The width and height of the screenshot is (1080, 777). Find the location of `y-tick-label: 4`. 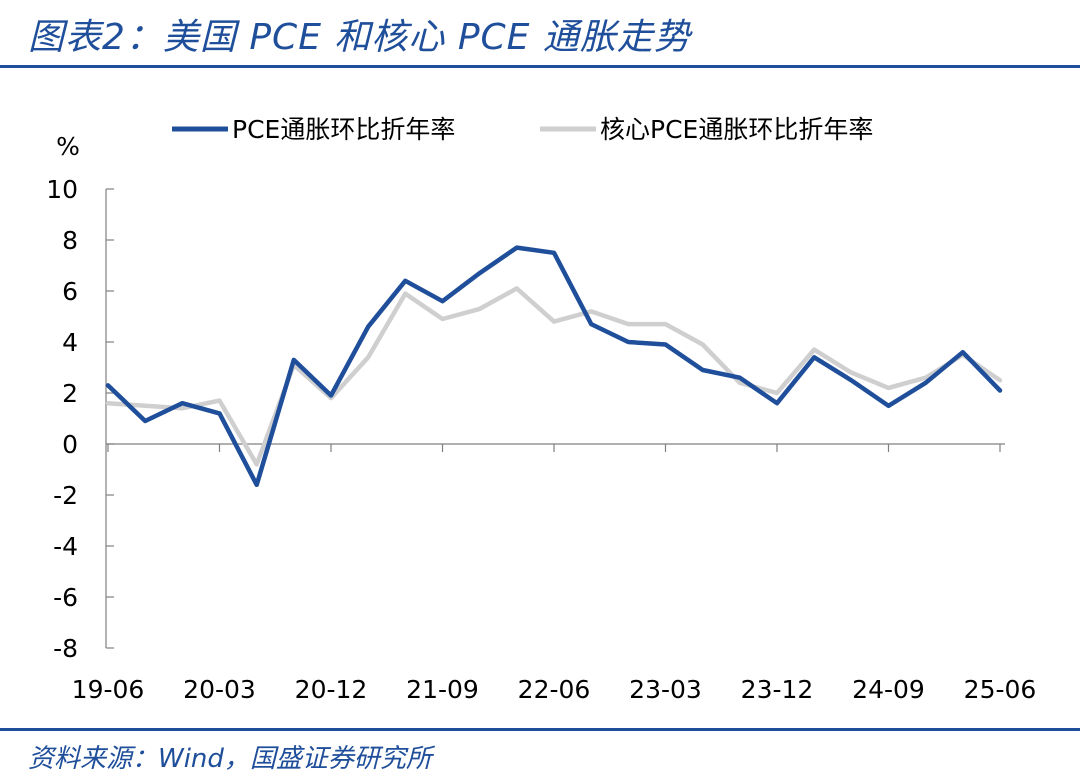

y-tick-label: 4 is located at coordinates (70, 342).